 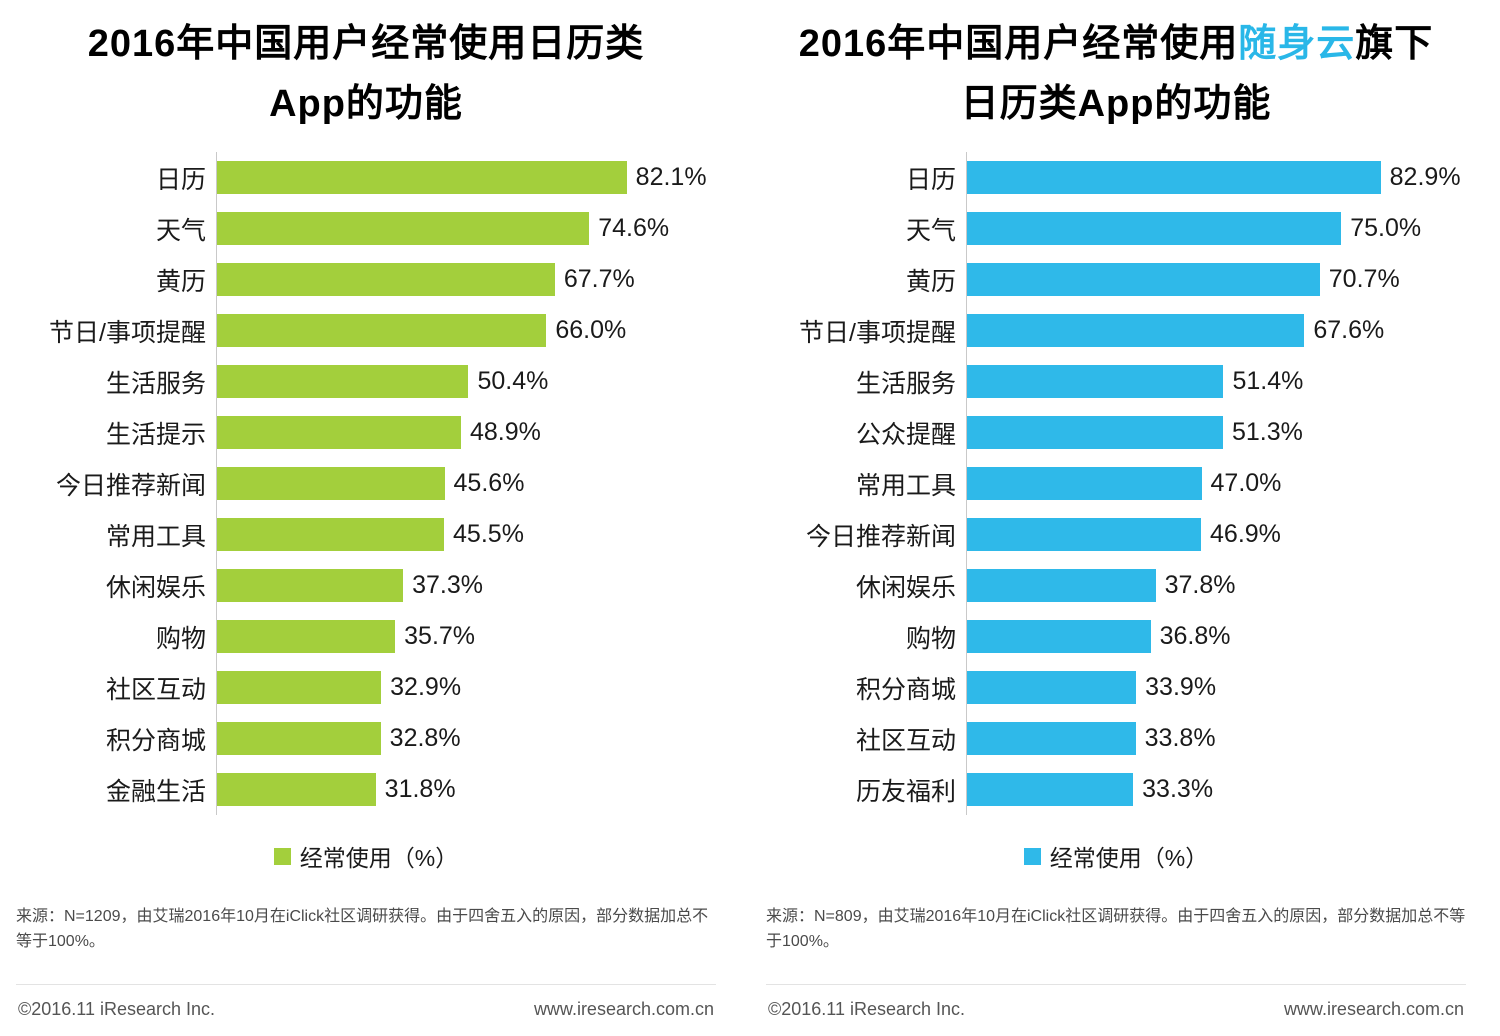 I want to click on chart-title-line: 2016年中国用户经常使用随身云旗下, so click(x=1116, y=44).